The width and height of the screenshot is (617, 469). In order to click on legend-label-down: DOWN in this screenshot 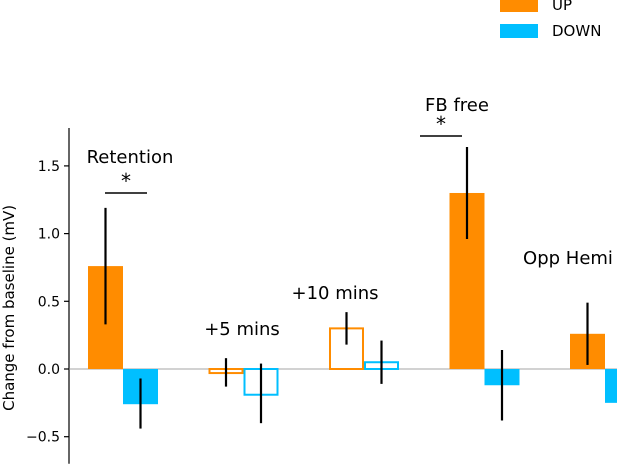, I will do `click(576, 31)`.